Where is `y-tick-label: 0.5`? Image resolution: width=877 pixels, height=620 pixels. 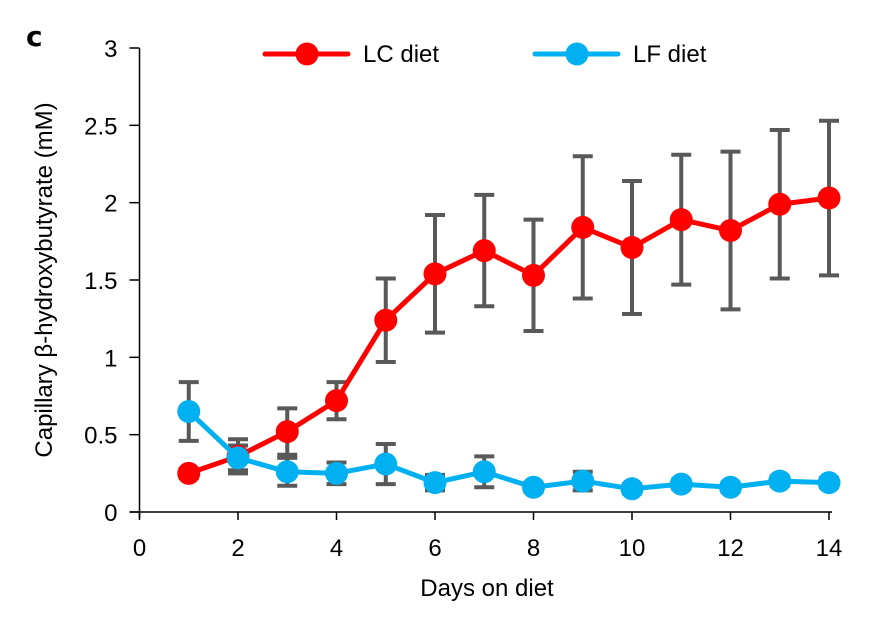
y-tick-label: 0.5 is located at coordinates (100, 436).